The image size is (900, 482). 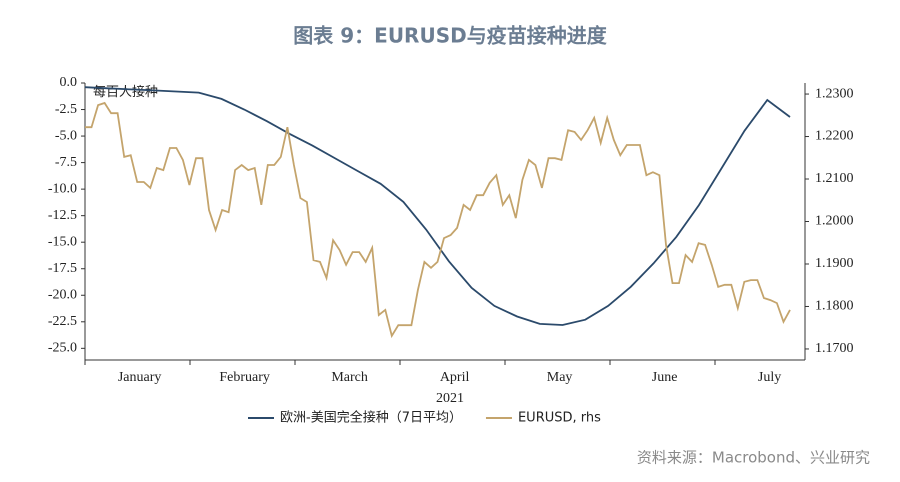 What do you see at coordinates (66, 109) in the screenshot?
I see `y-tick-label: -2.5` at bounding box center [66, 109].